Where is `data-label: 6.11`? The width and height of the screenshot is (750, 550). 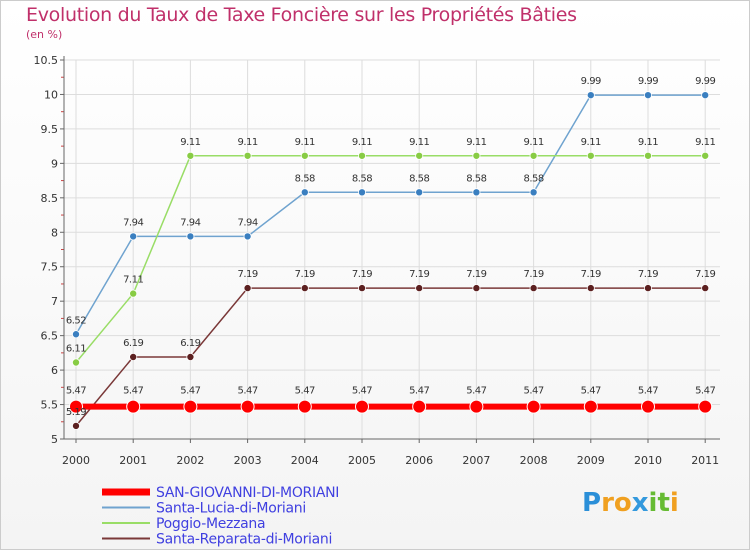 data-label: 6.11 is located at coordinates (76, 349).